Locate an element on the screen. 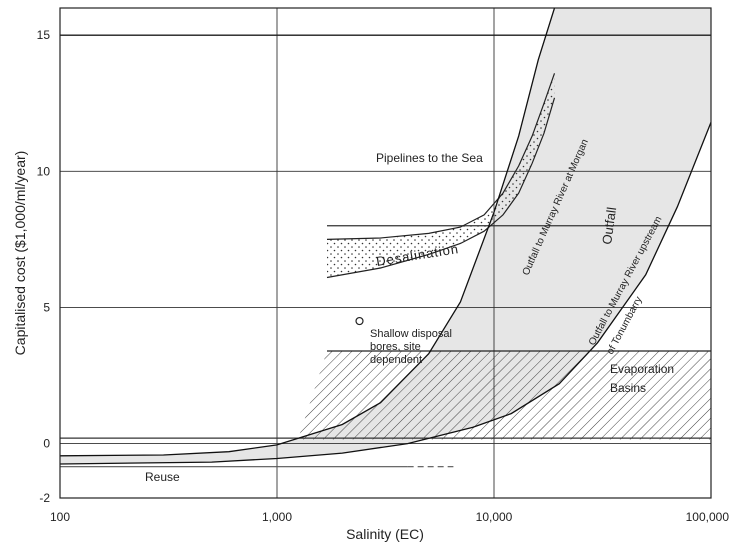  x-tick-label: 100,000 is located at coordinates (708, 517).